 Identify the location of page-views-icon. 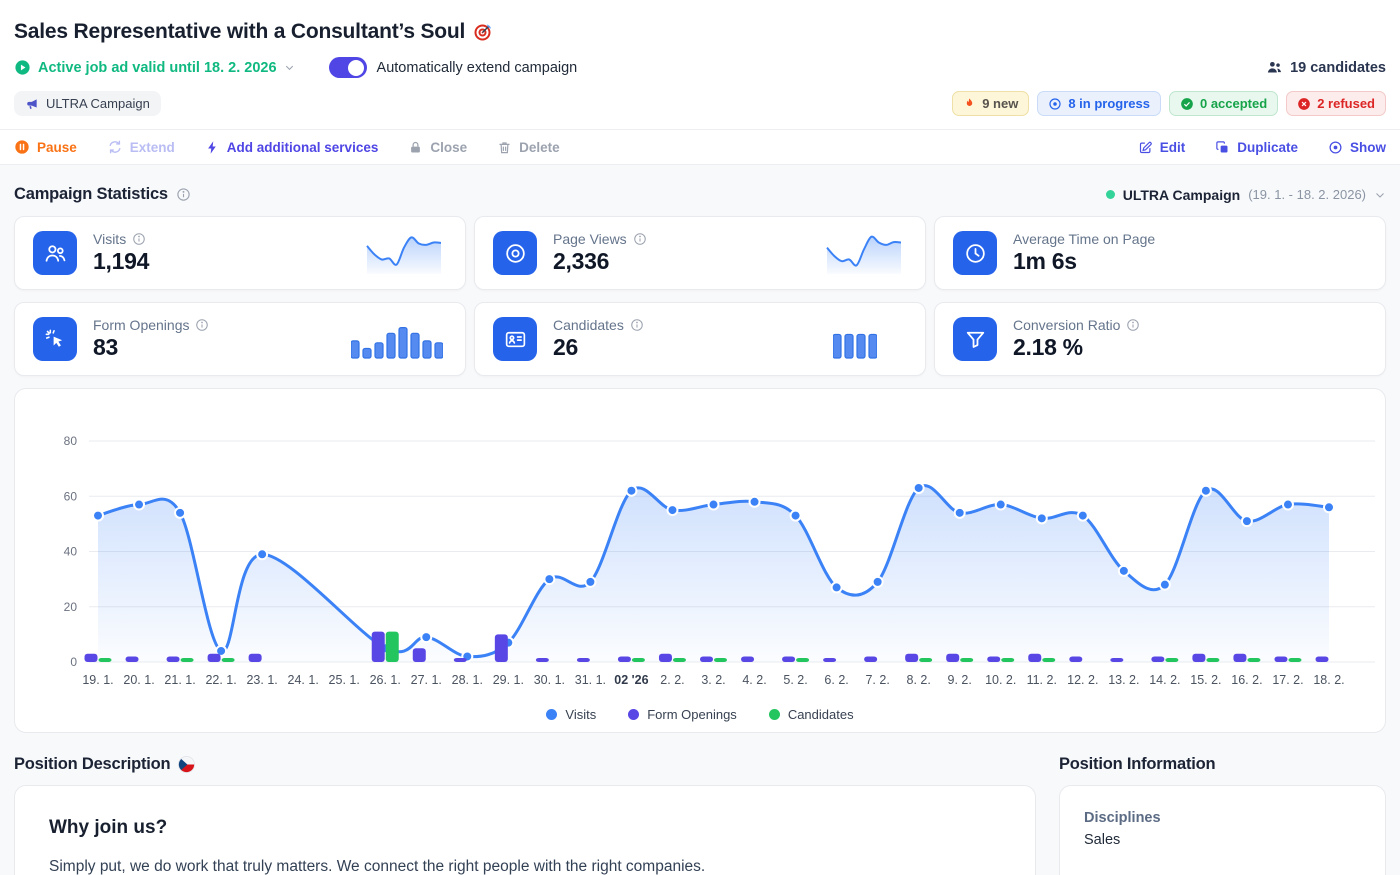
(515, 253).